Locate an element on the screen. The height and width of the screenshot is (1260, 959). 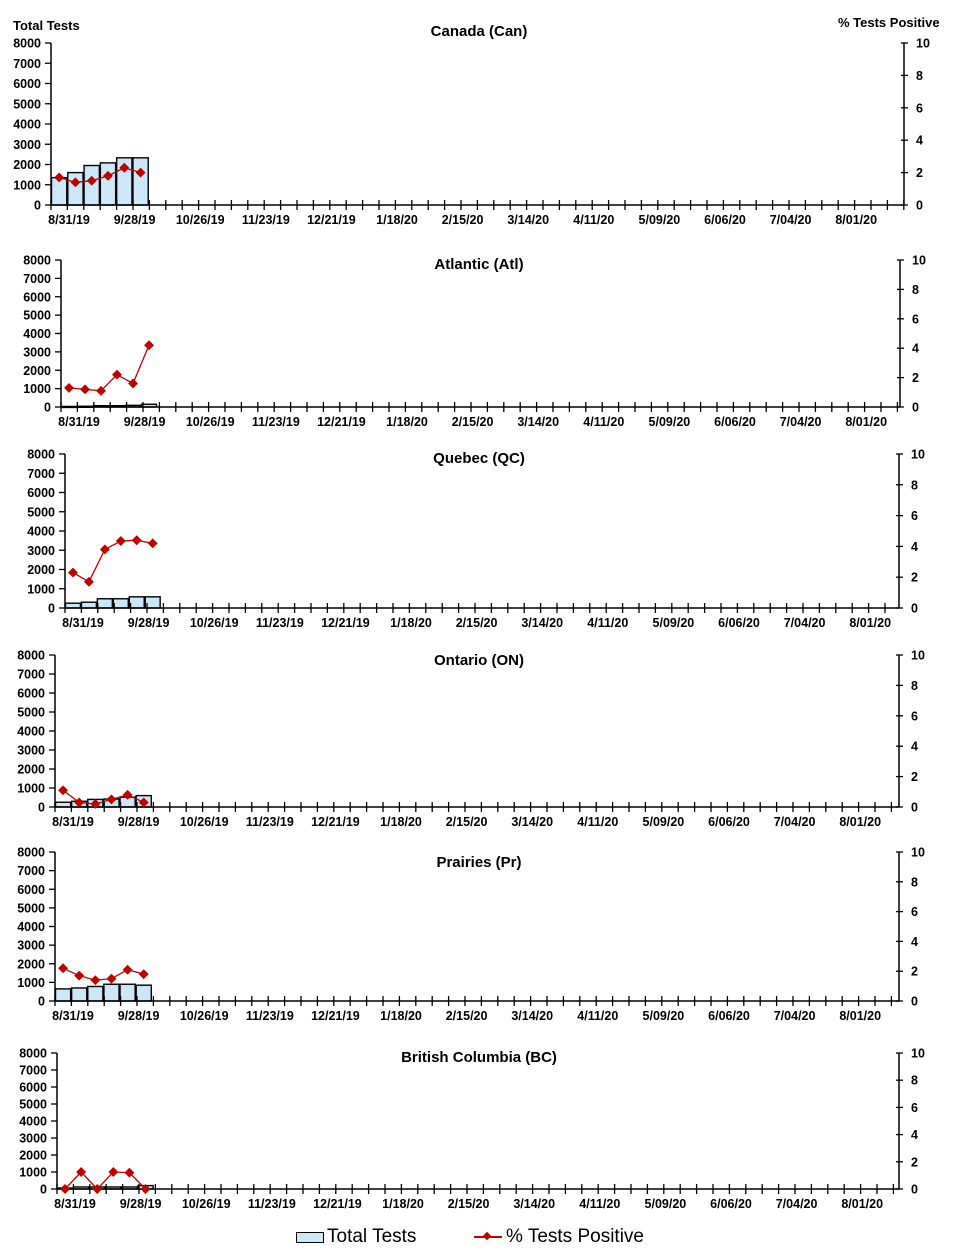
right-axis-title: % Tests Positive is located at coordinates (889, 22).